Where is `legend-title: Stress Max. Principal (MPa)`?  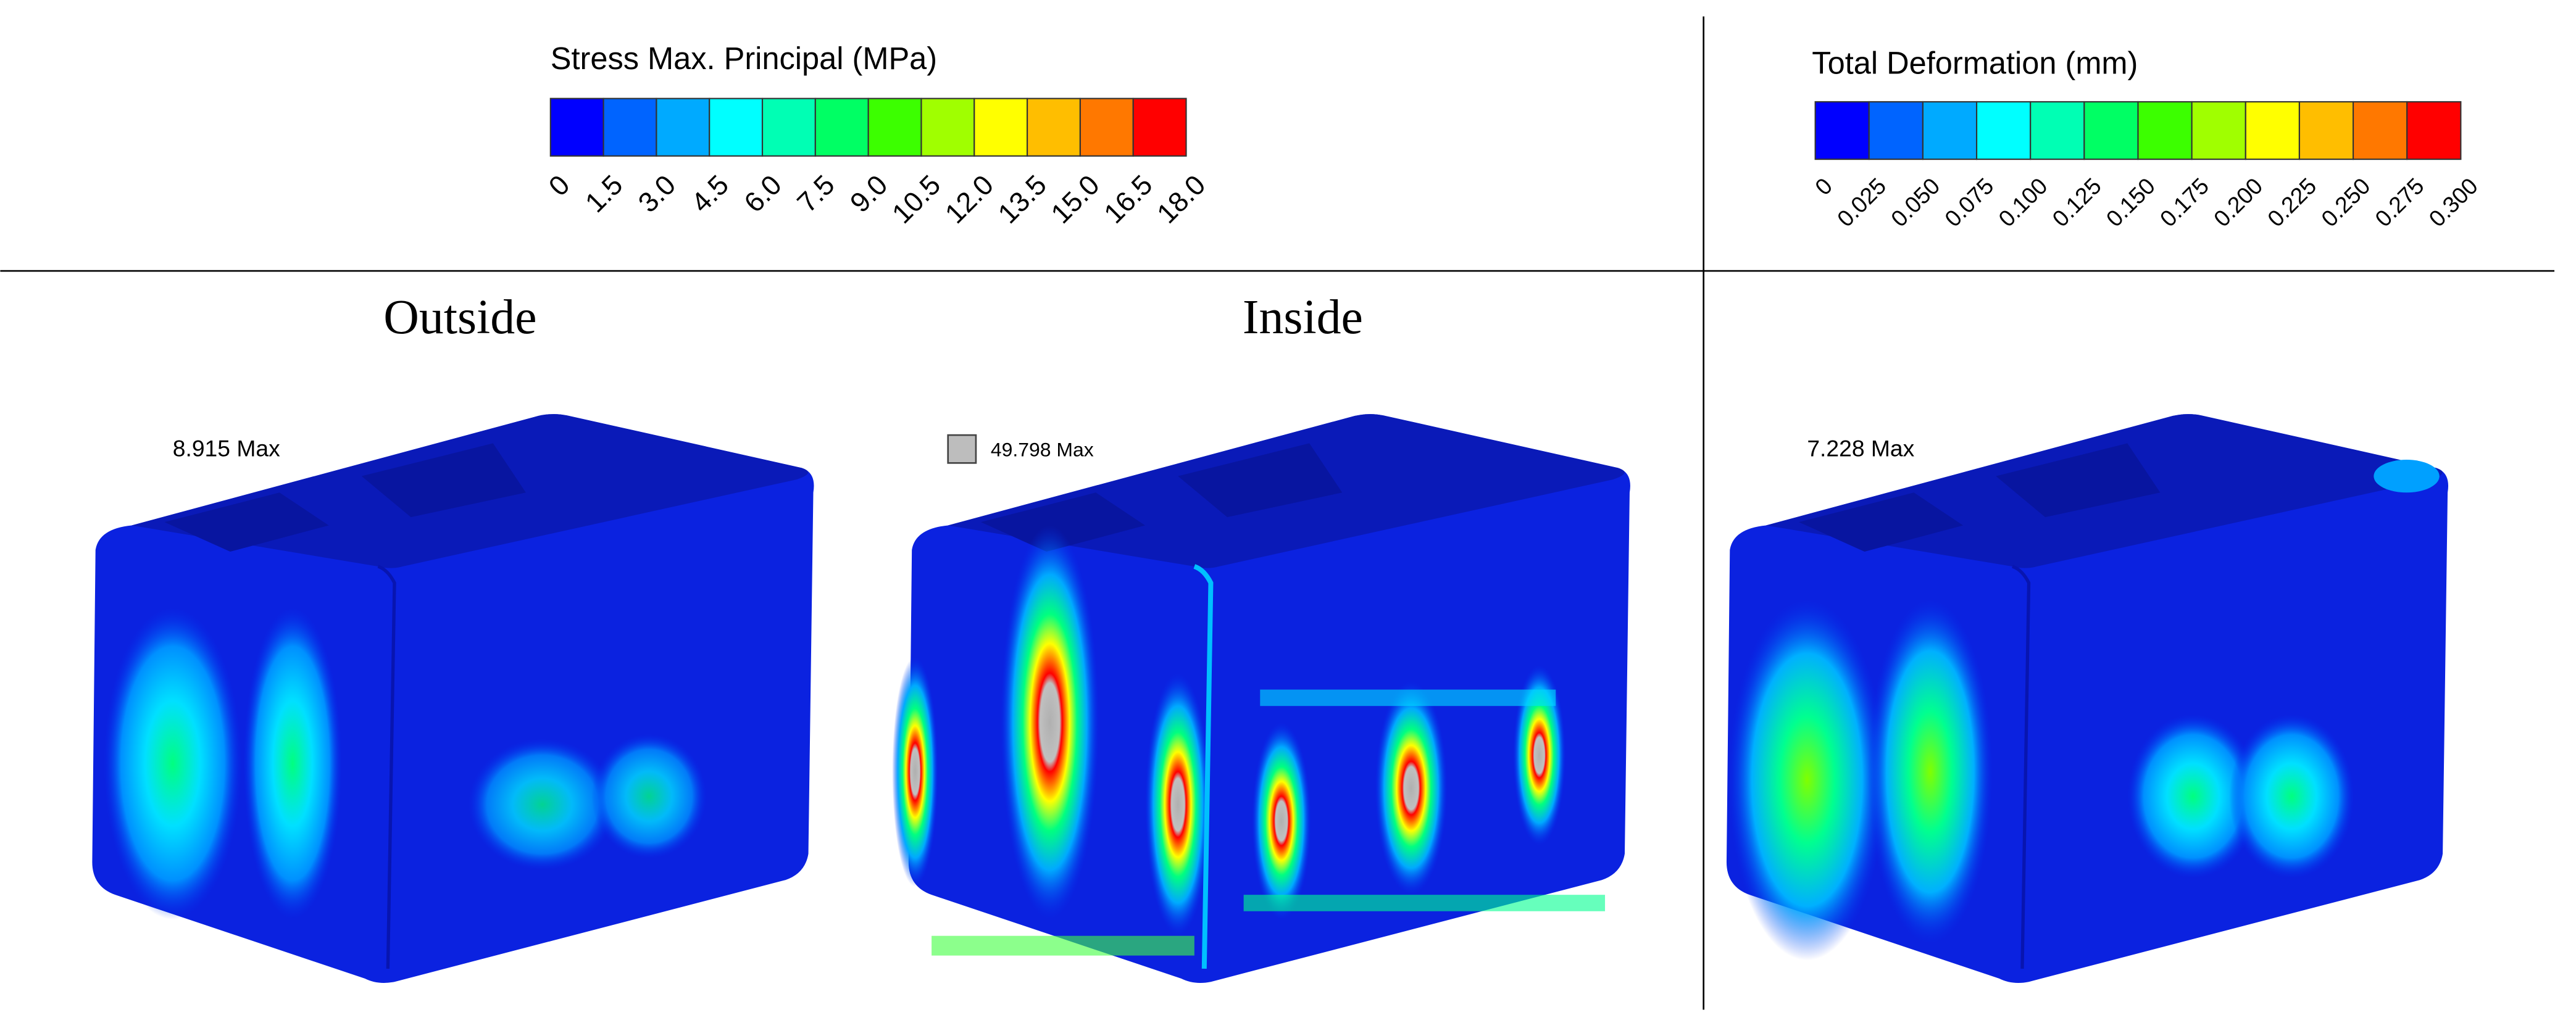
legend-title: Stress Max. Principal (MPa) is located at coordinates (744, 58).